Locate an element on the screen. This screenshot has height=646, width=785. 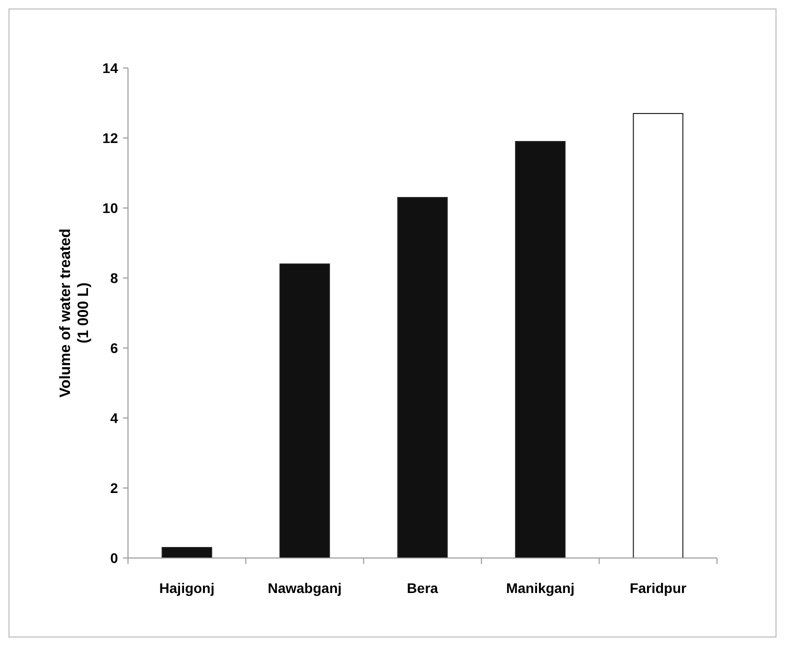
y-axis-title: Volume of water treated (1 000 L) is located at coordinates (74, 313).